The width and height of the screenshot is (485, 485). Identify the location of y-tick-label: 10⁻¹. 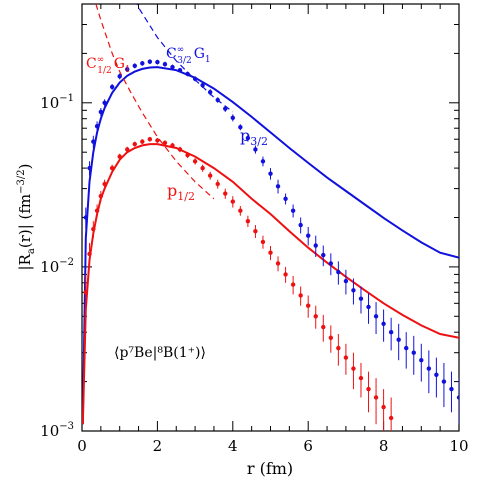
(57, 102).